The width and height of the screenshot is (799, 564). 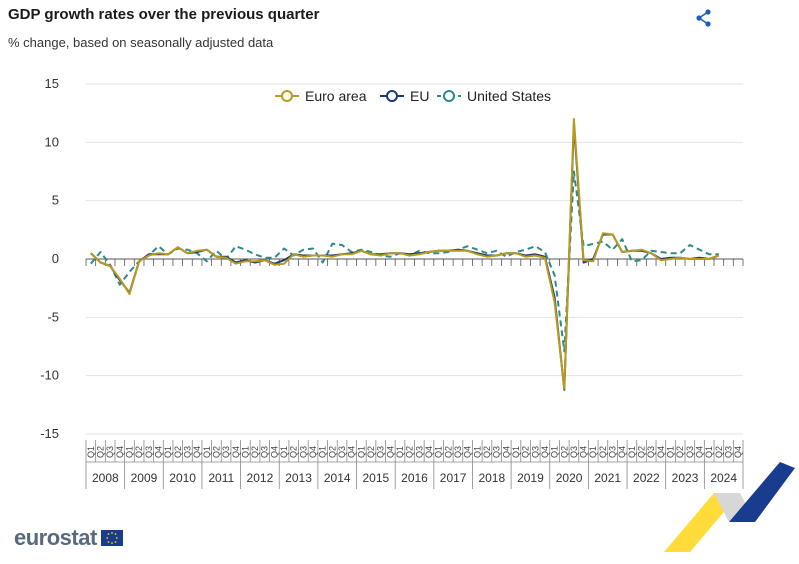 I want to click on year-label-2008: 2008, so click(x=105, y=478).